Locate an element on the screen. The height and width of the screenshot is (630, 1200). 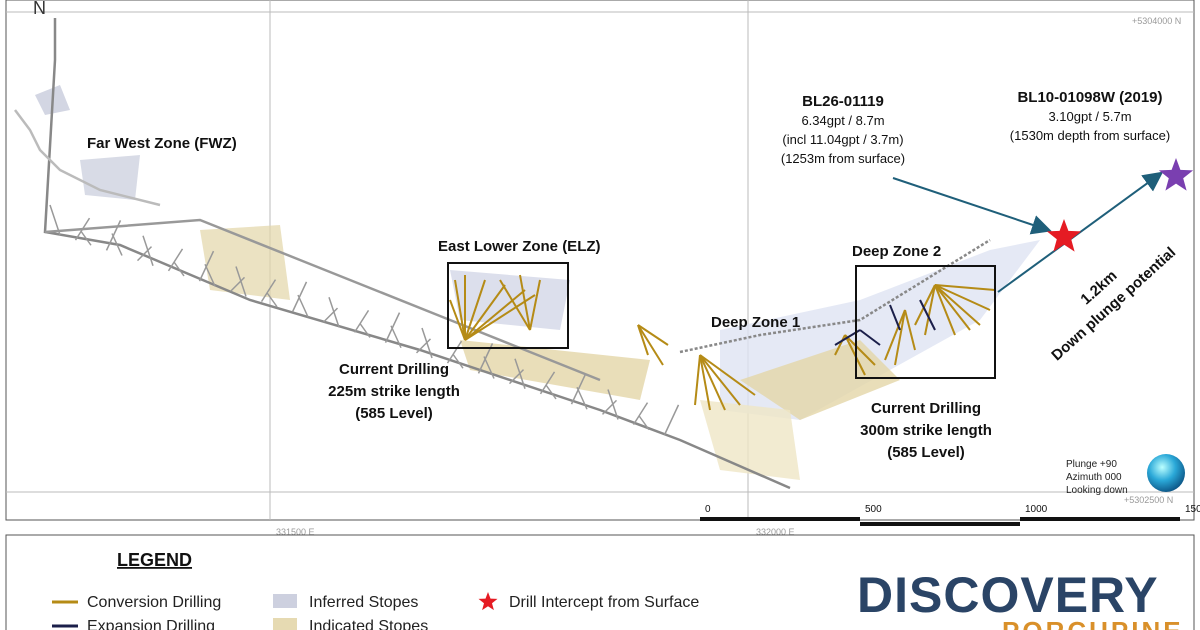
legend-item: Inferred Stopes is located at coordinates (363, 602).